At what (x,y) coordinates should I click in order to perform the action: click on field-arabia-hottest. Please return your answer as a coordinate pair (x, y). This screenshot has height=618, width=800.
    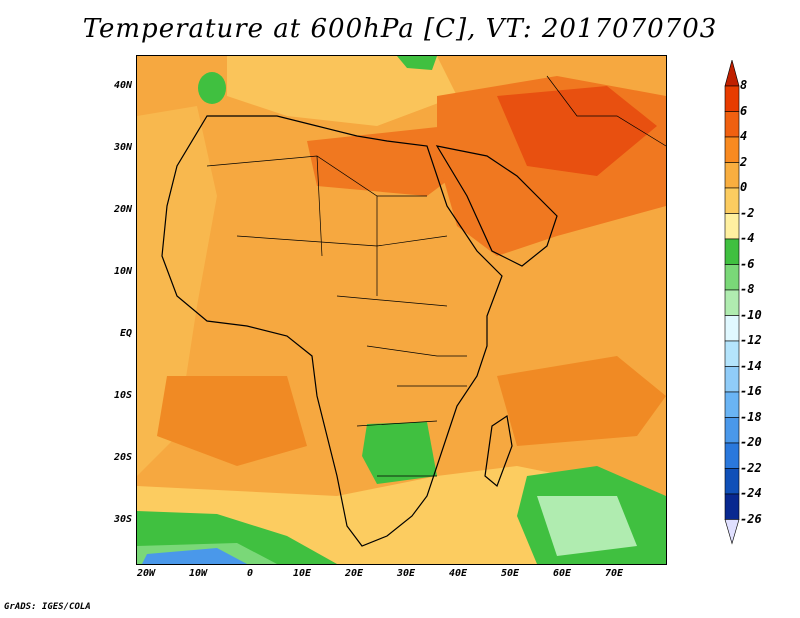
    Looking at the image, I should click on (577, 131).